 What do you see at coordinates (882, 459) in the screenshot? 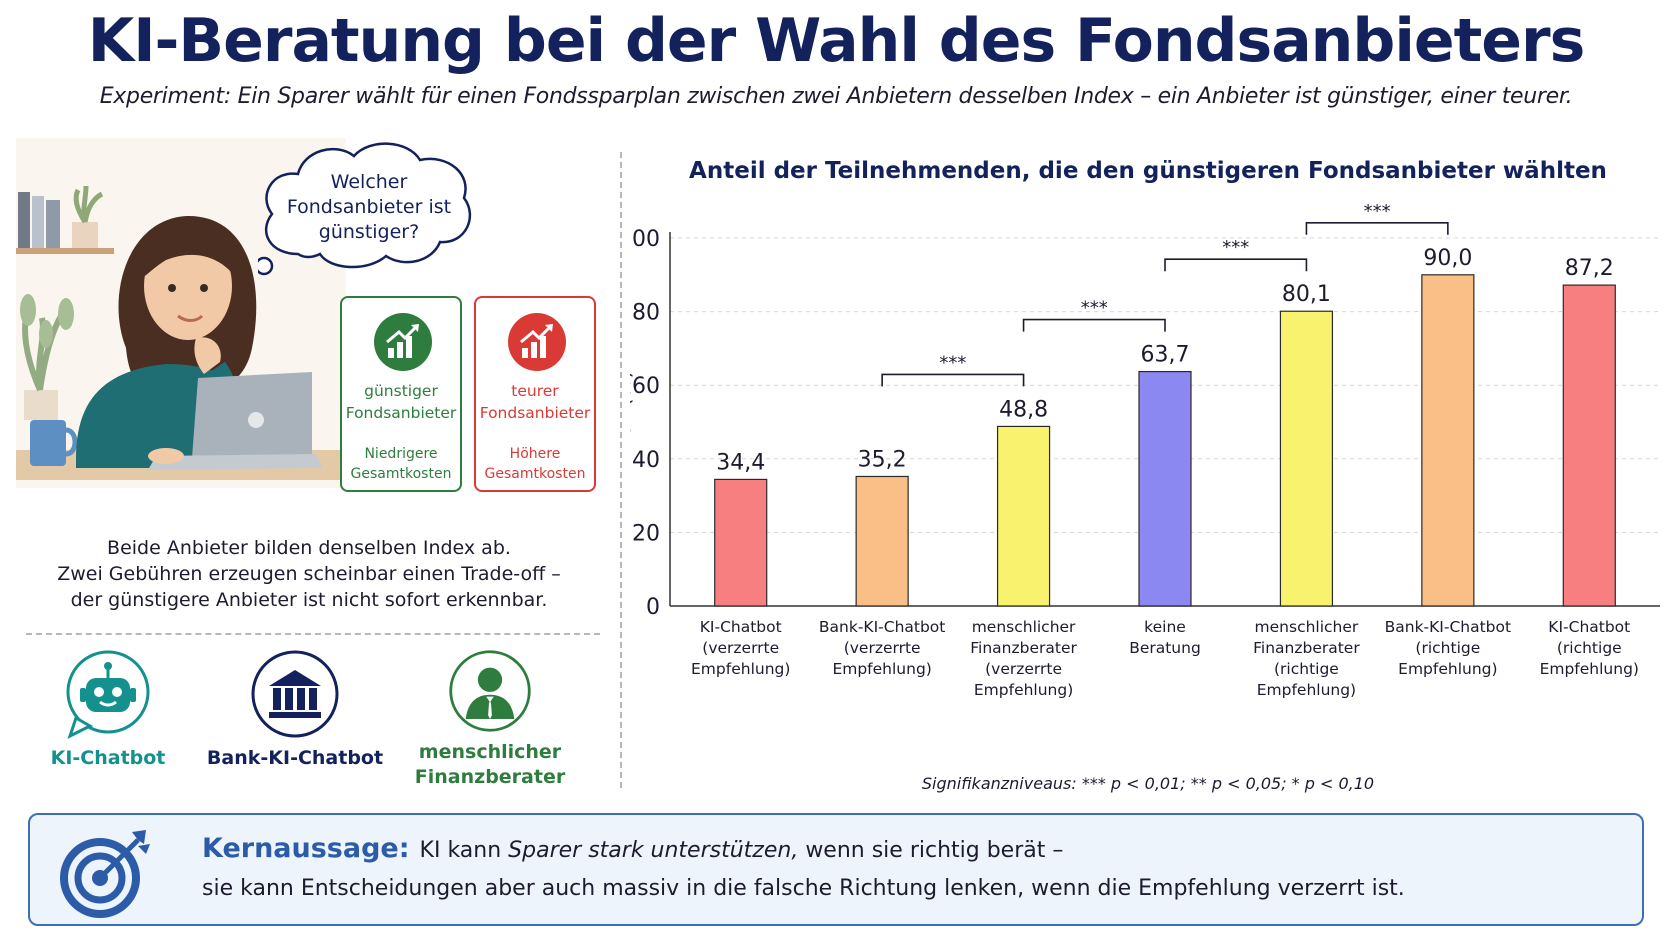
I see `bar-value-label: 35,2` at bounding box center [882, 459].